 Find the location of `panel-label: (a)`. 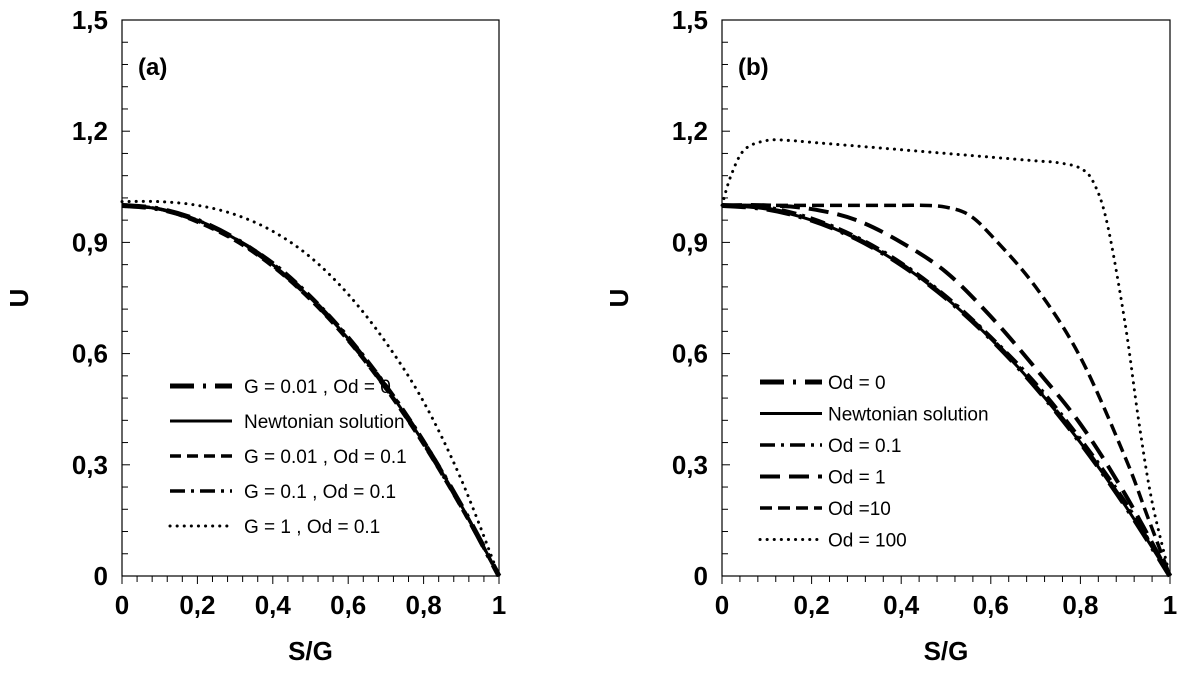

panel-label: (a) is located at coordinates (152, 67).